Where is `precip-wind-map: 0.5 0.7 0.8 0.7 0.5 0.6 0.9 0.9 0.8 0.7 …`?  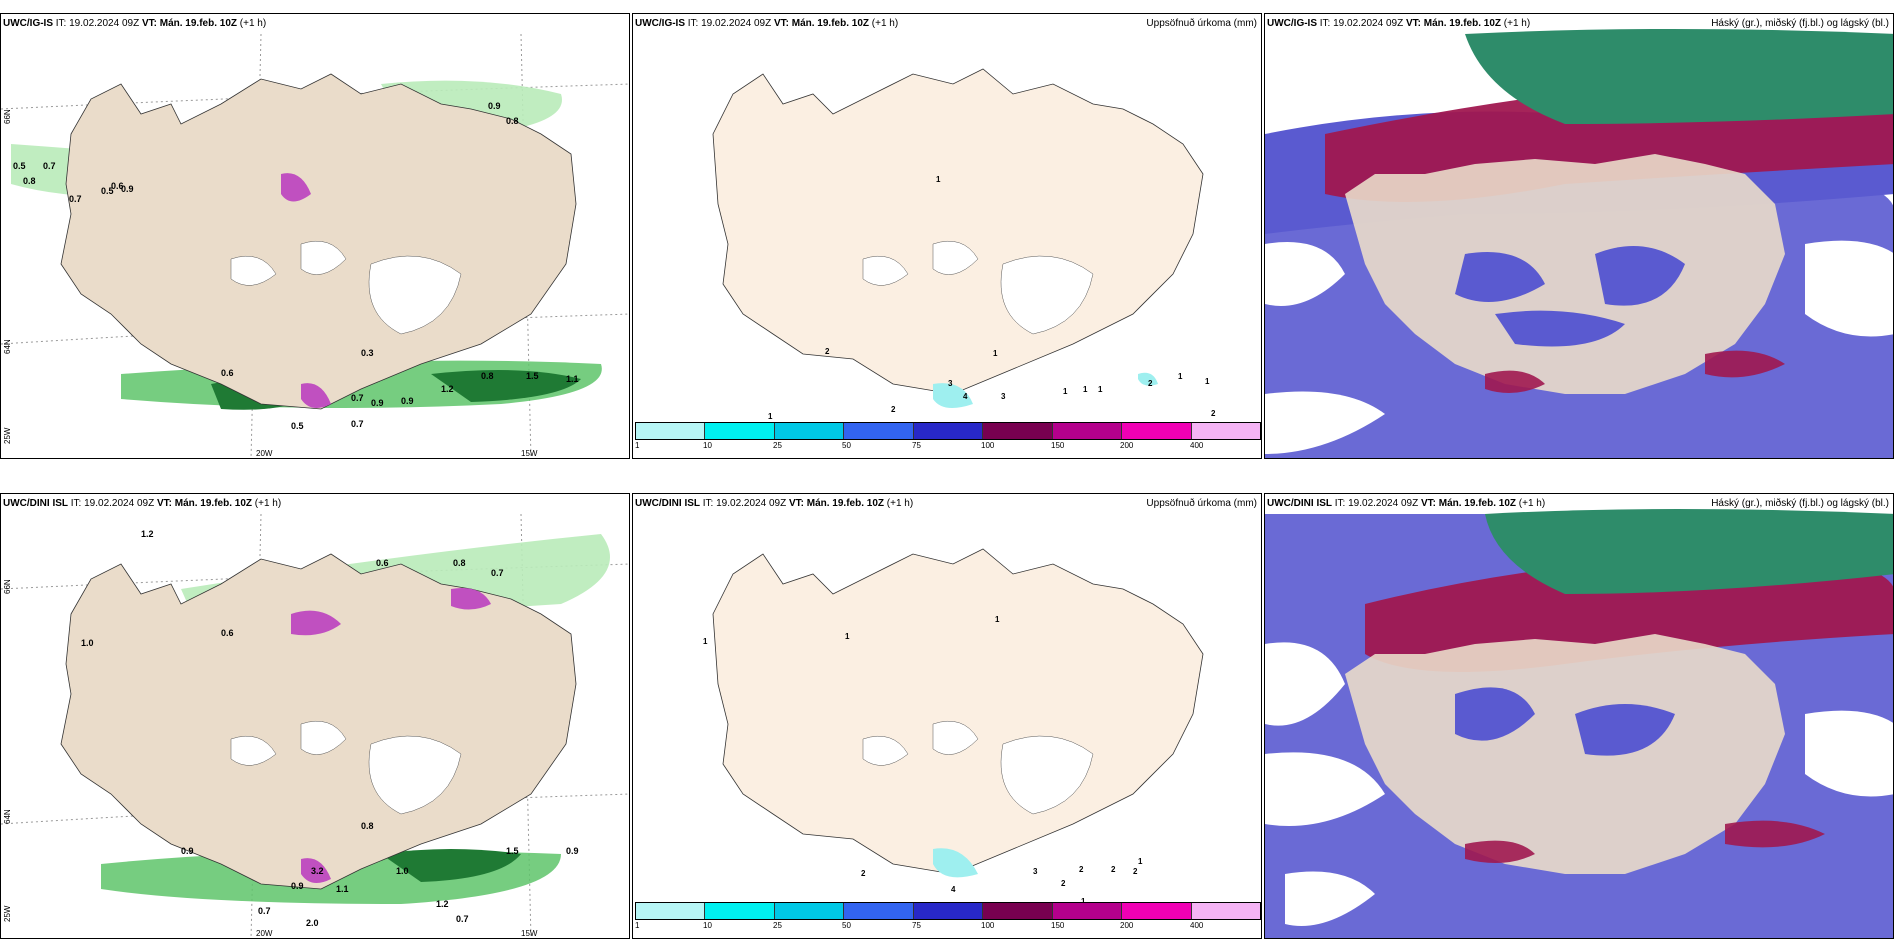
precip-wind-map: 0.5 0.7 0.8 0.7 0.5 0.6 0.9 0.9 0.8 0.7 … is located at coordinates (315, 245).